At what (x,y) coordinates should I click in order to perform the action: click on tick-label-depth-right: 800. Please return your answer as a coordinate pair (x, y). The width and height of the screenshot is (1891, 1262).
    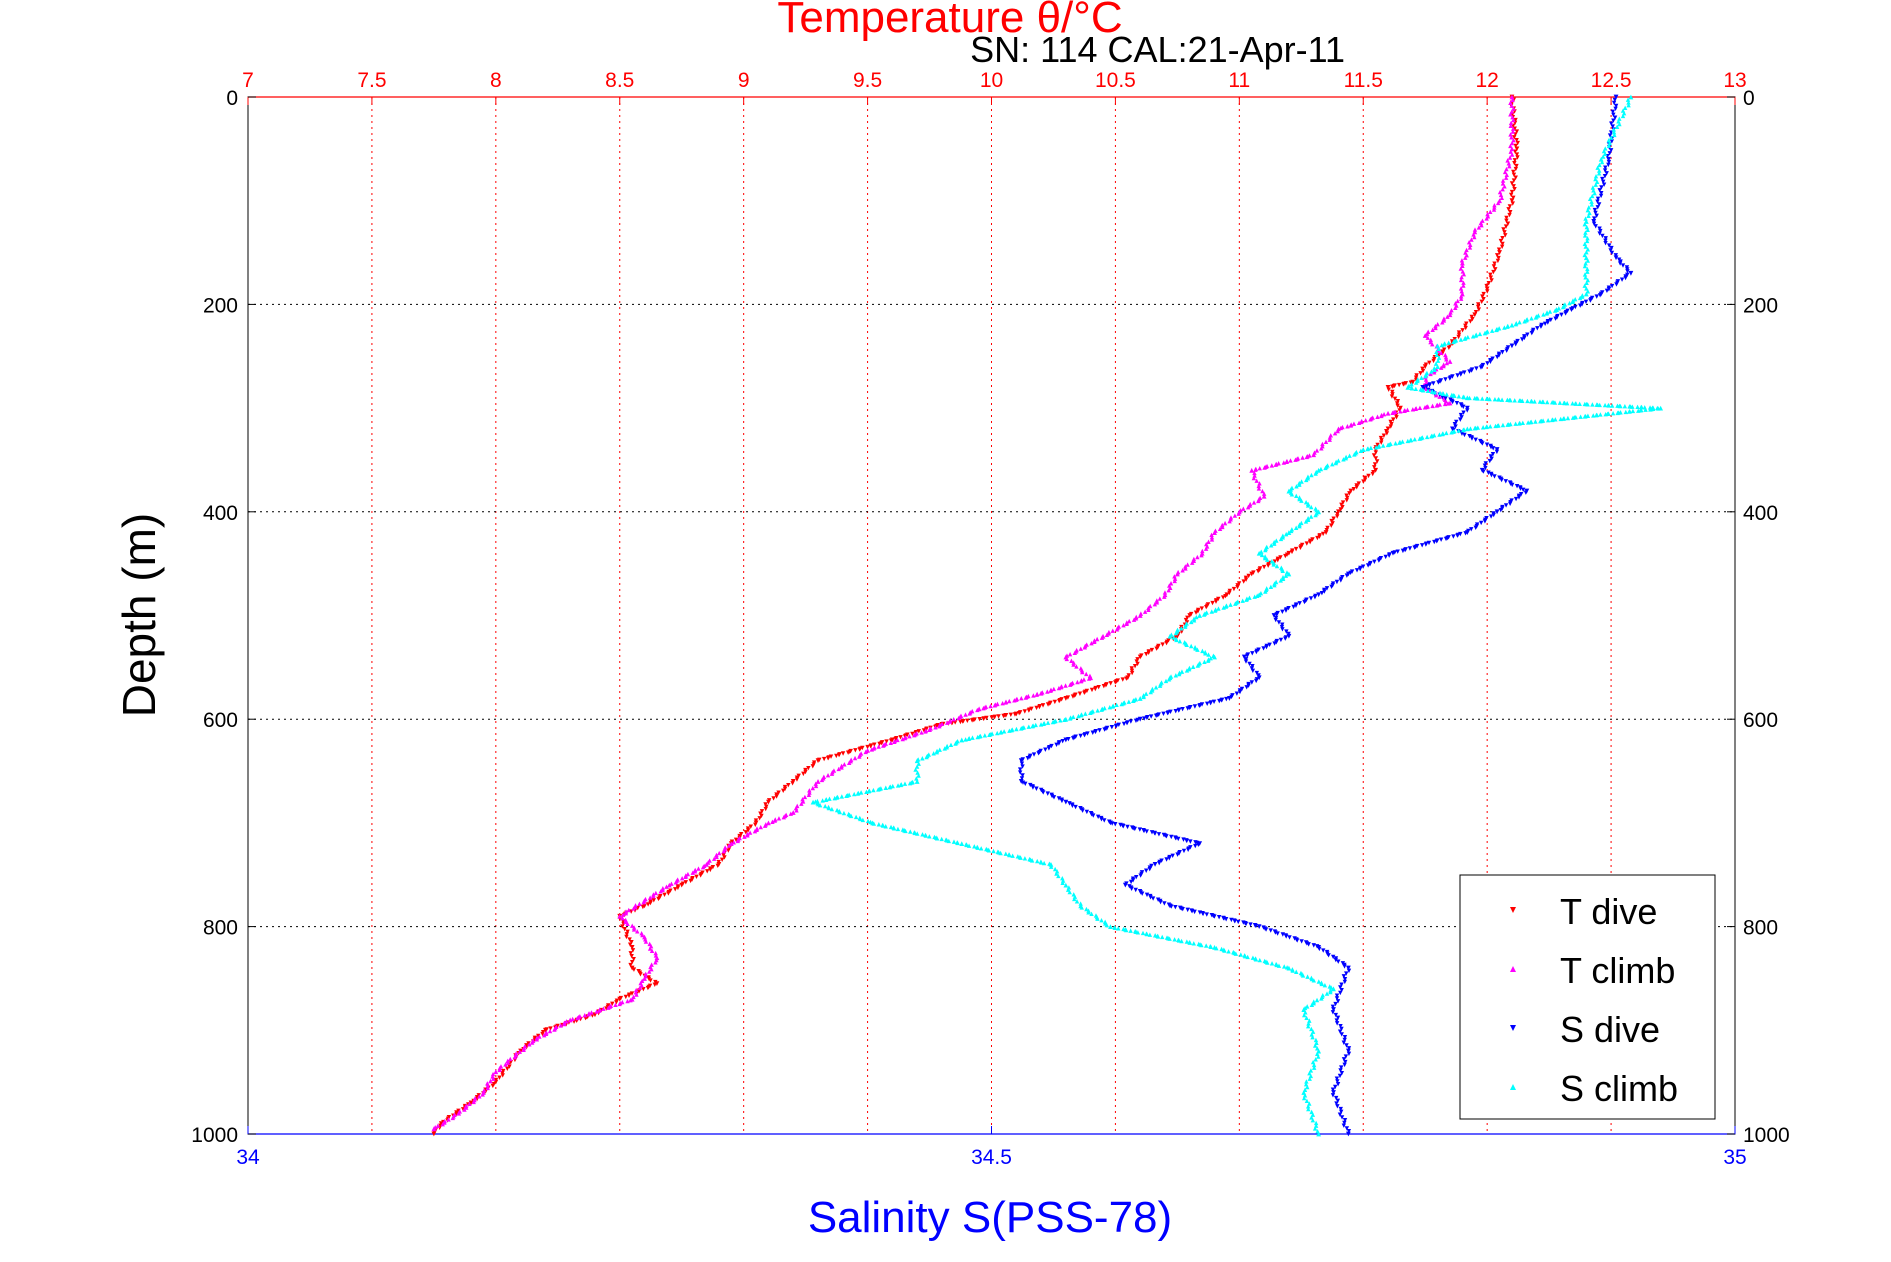
    Looking at the image, I should click on (1760, 928).